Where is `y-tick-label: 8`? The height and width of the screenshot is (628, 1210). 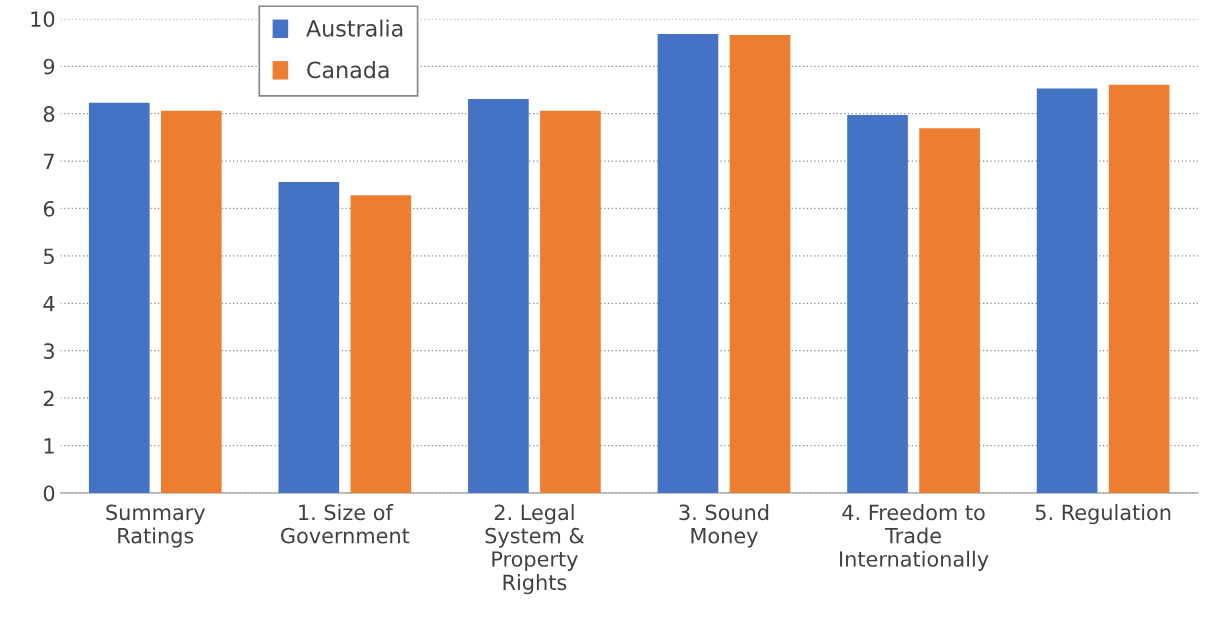
y-tick-label: 8 is located at coordinates (49, 114).